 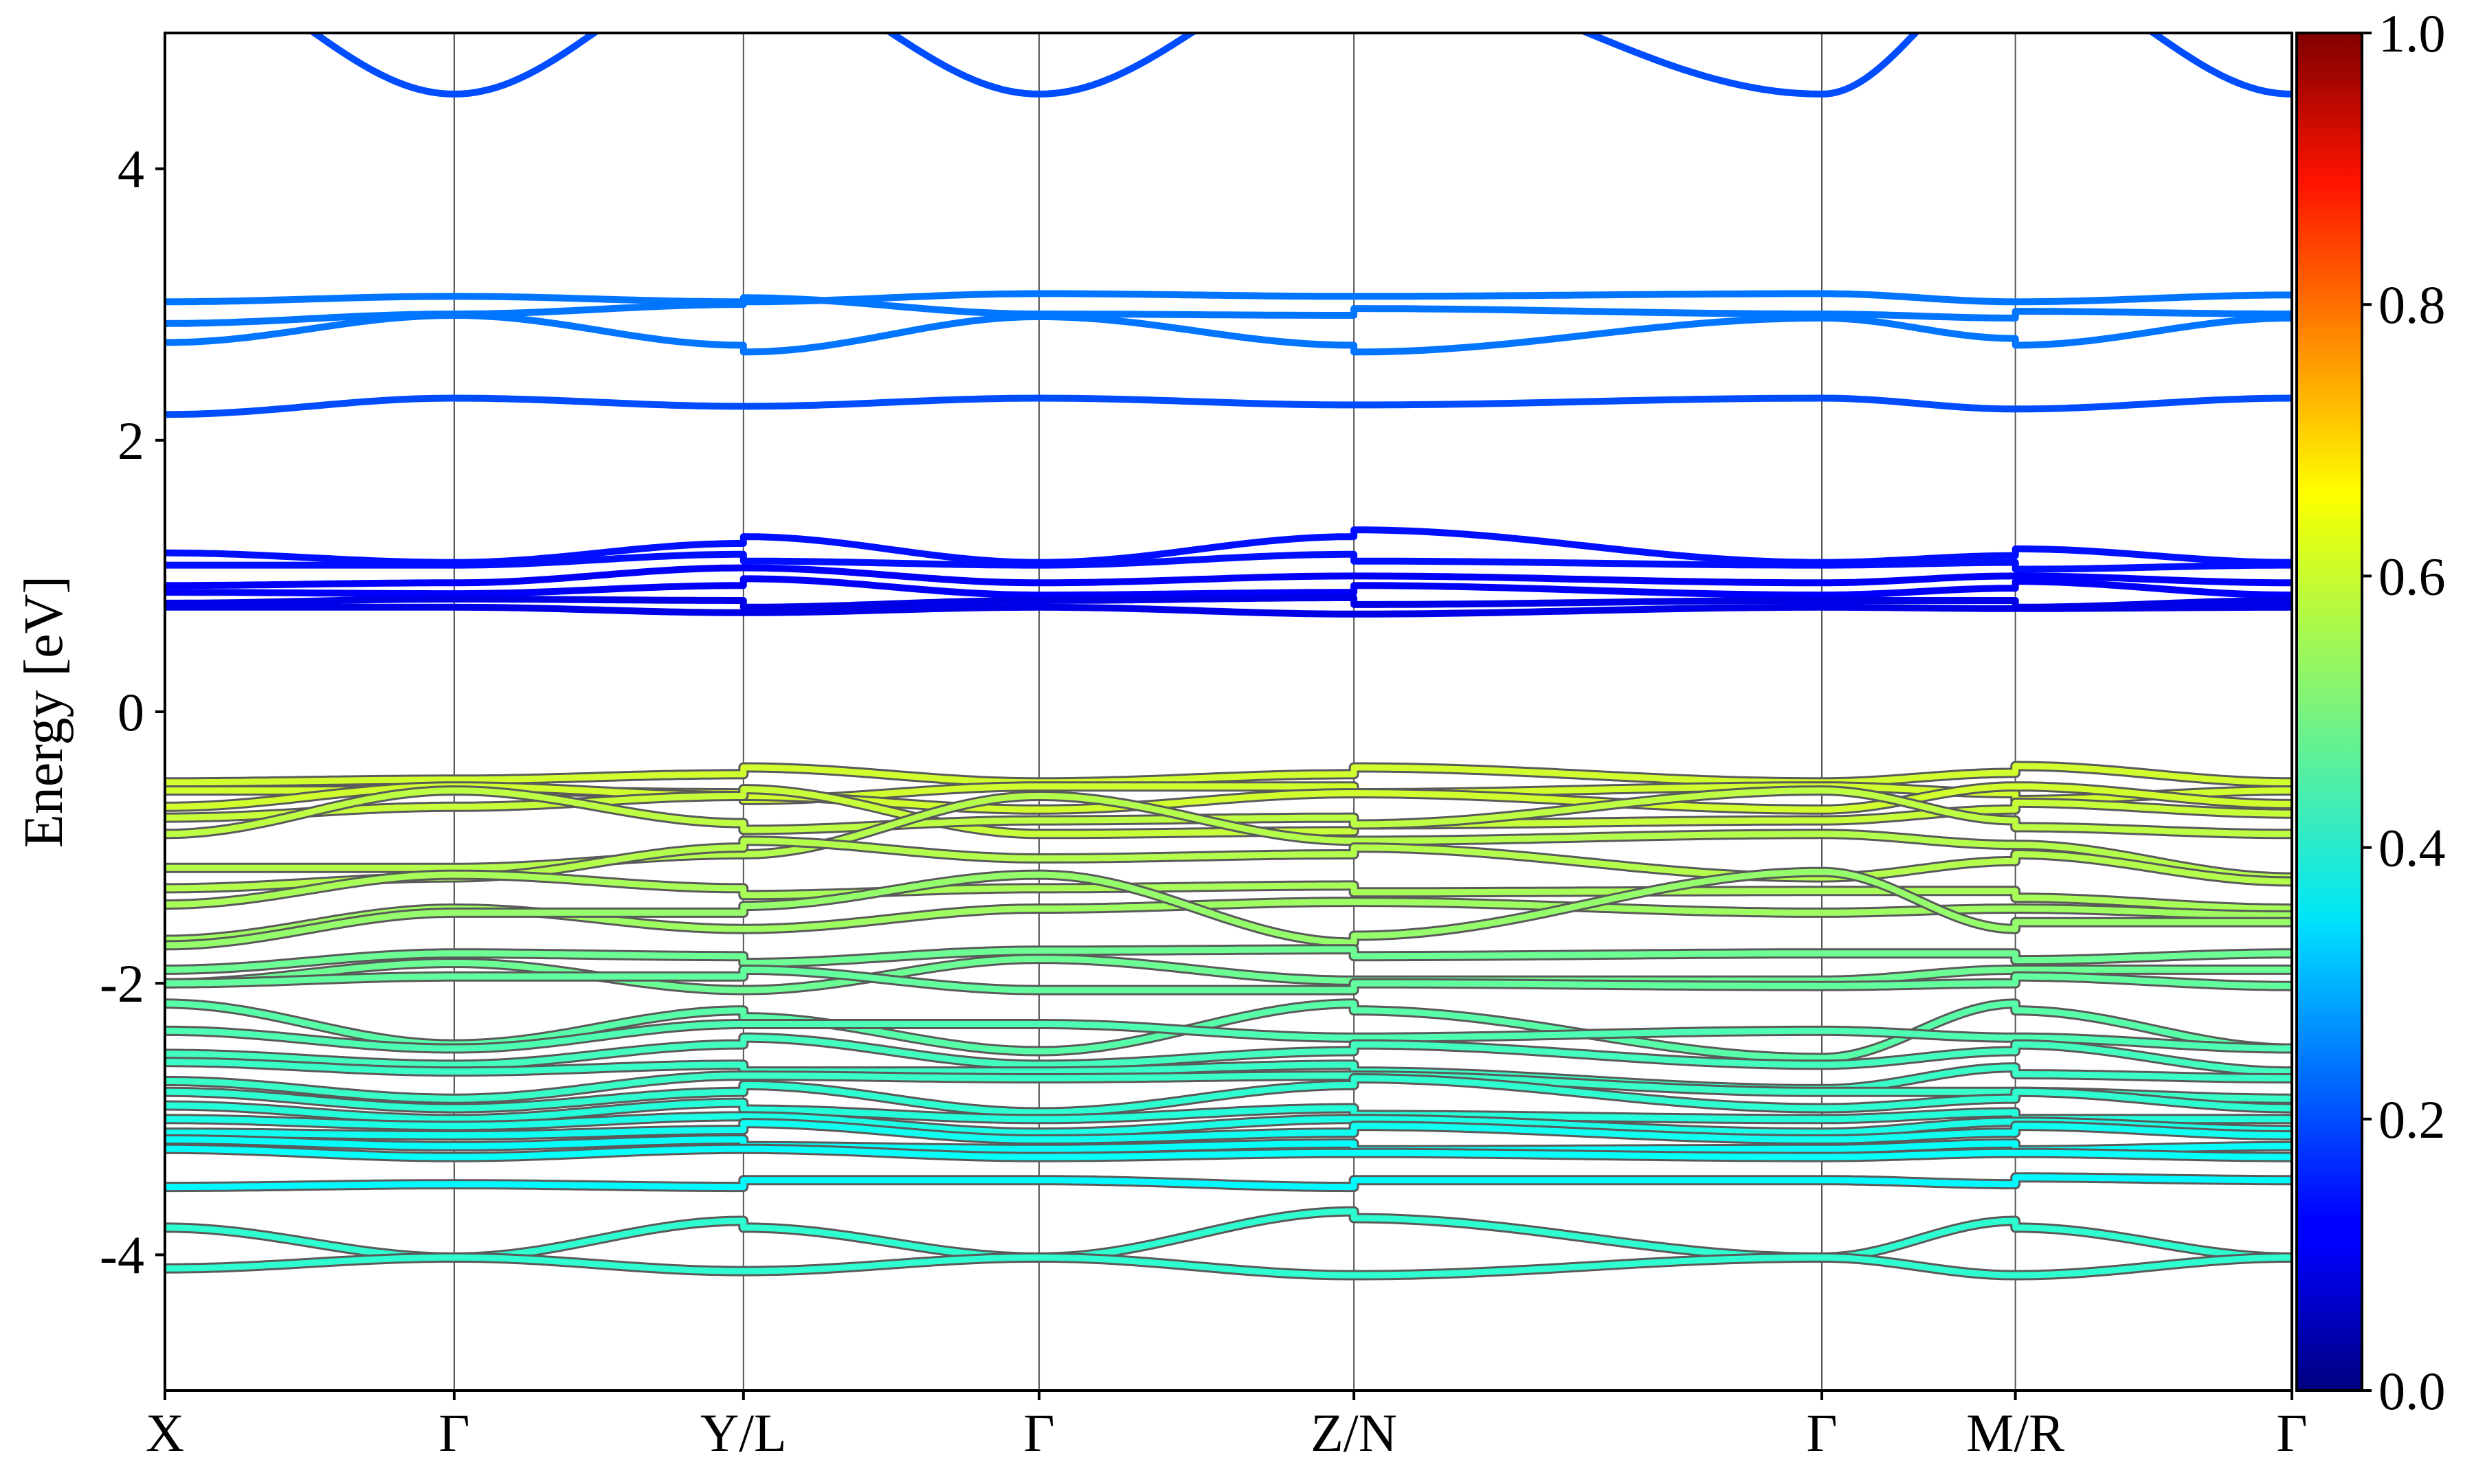 I want to click on colorbar-tick-label: 0.8, so click(x=2412, y=305).